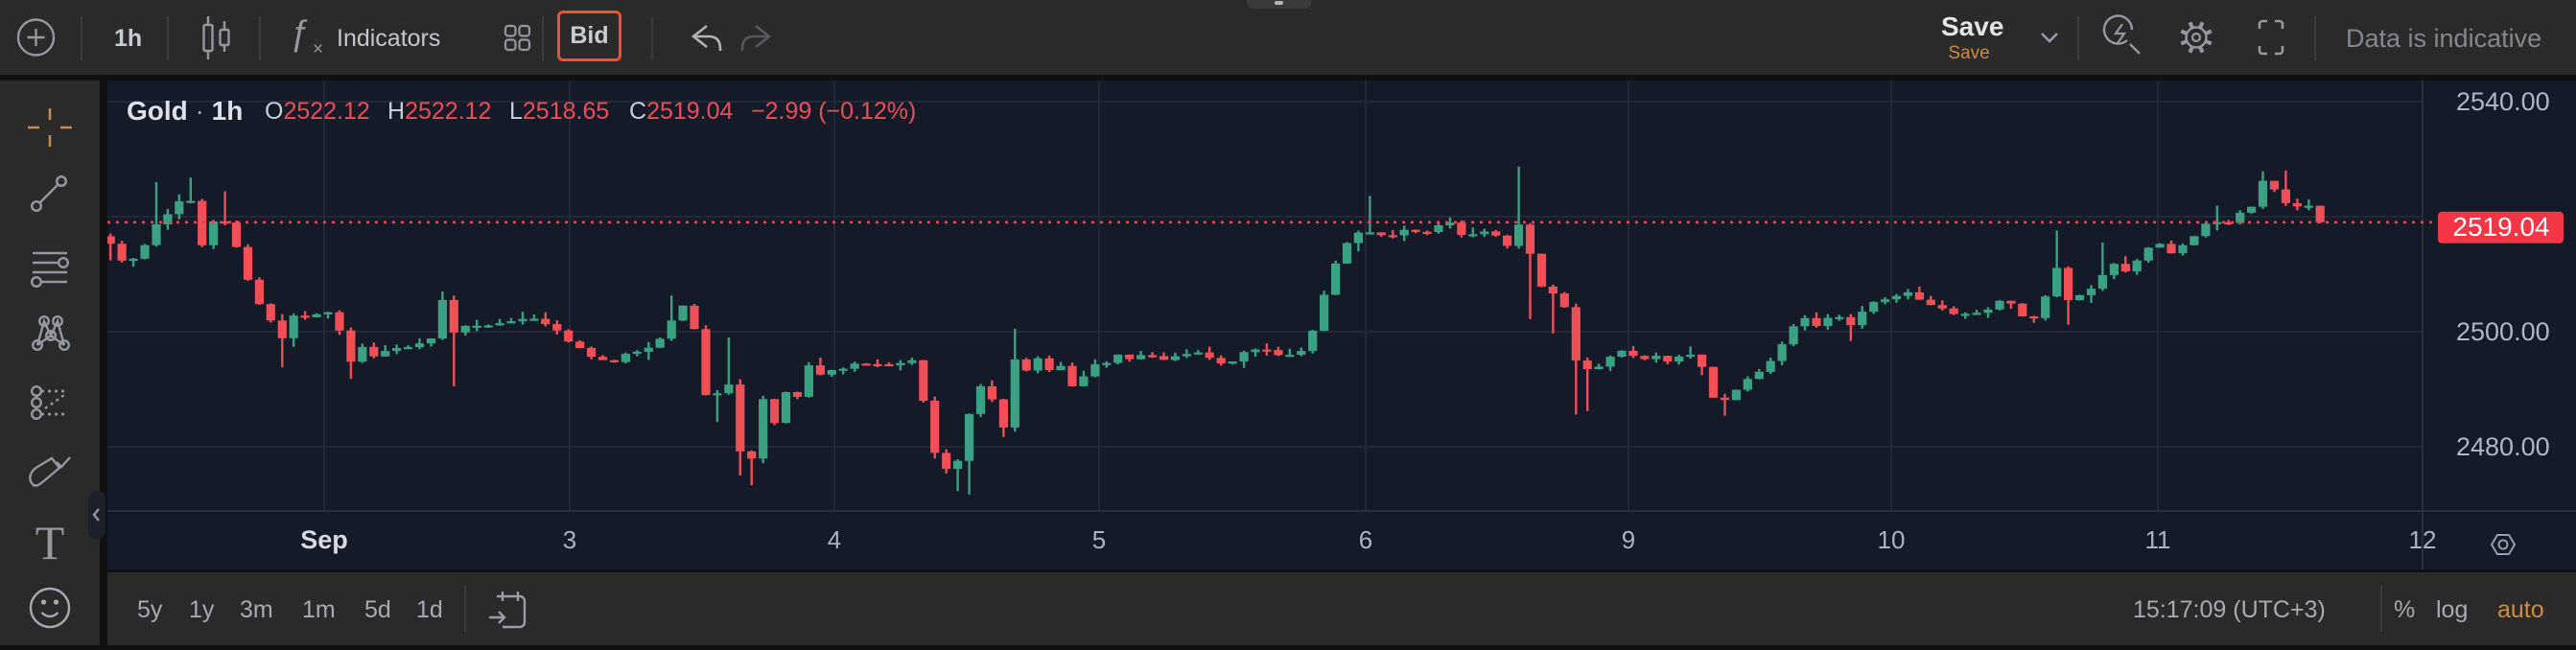 The image size is (2576, 650). Describe the element at coordinates (681, 111) in the screenshot. I see `svg-text: C2519.04` at that location.